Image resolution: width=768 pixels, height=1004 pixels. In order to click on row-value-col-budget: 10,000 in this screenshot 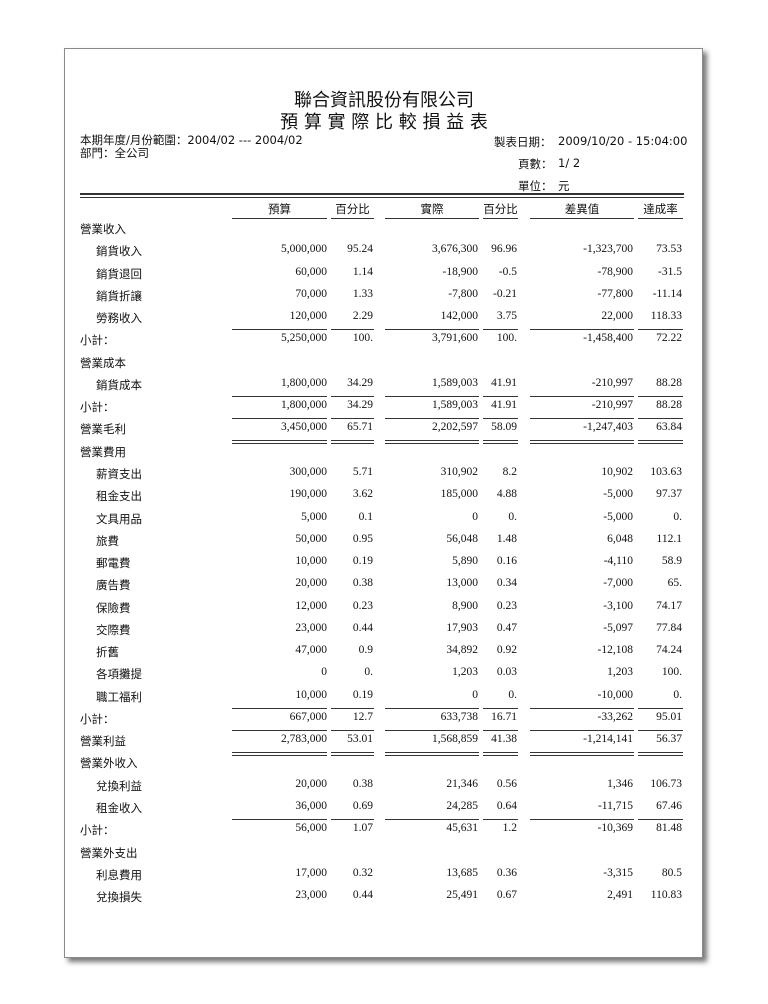, I will do `click(311, 561)`.